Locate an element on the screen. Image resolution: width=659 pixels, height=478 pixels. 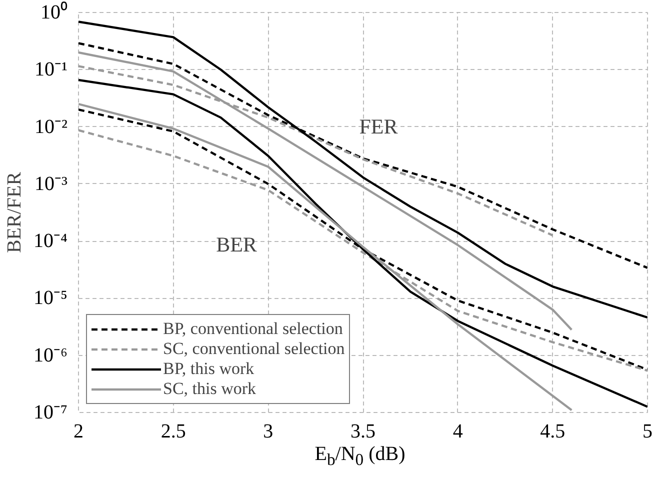
y-tick-label: 10⁻⁶ is located at coordinates (51, 355).